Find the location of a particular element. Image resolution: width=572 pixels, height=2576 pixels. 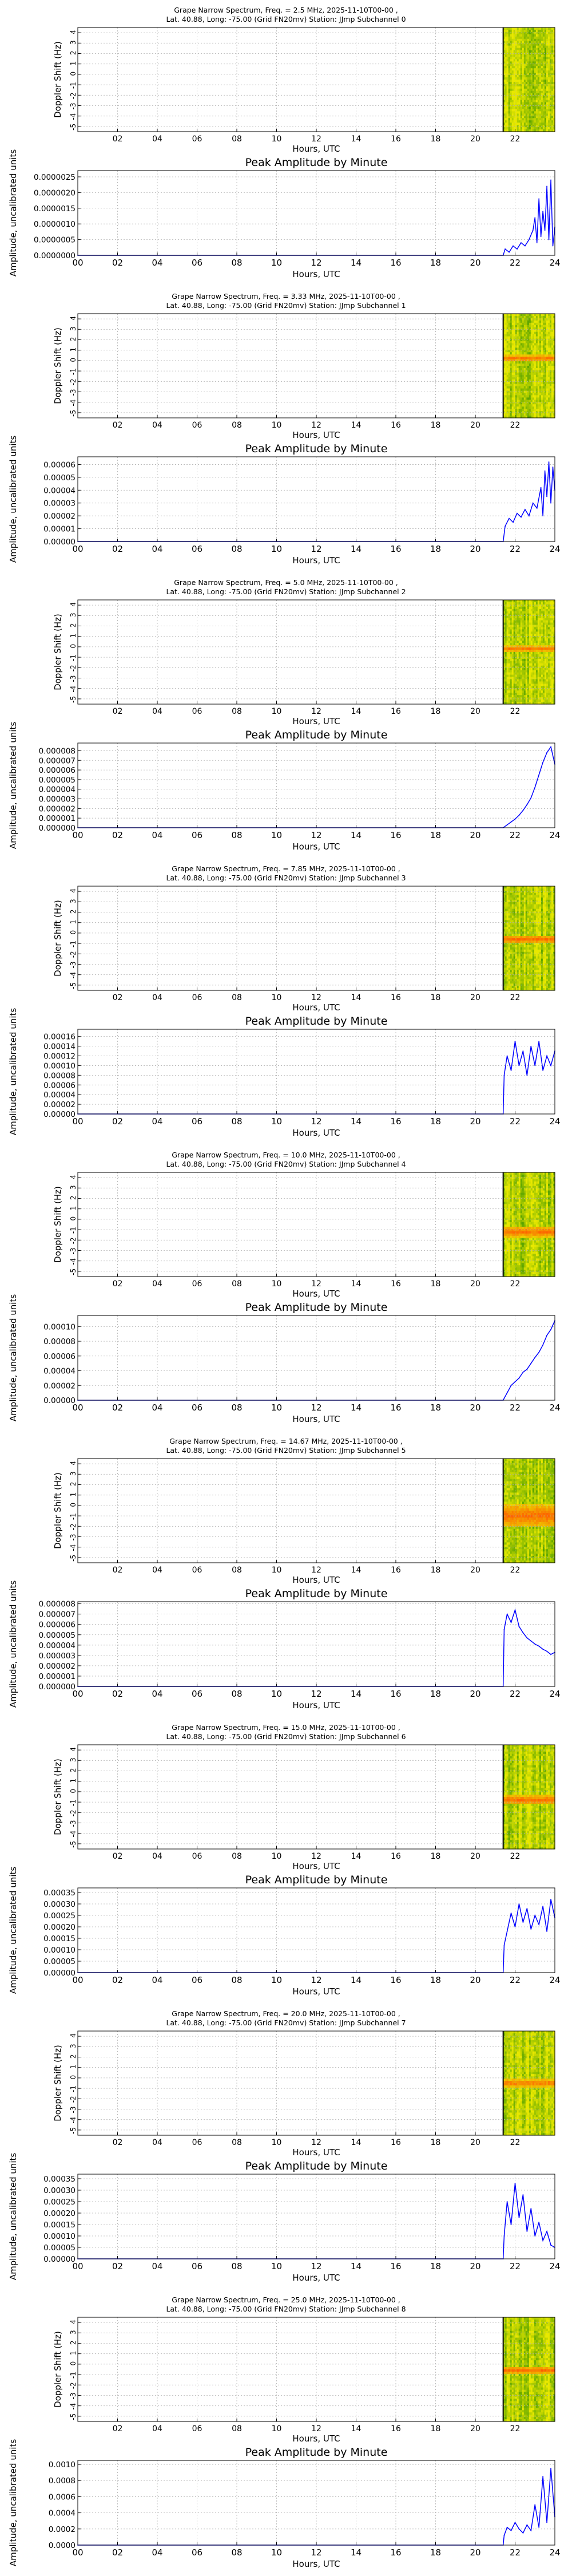

x-tick-label: 22 is located at coordinates (515, 263).